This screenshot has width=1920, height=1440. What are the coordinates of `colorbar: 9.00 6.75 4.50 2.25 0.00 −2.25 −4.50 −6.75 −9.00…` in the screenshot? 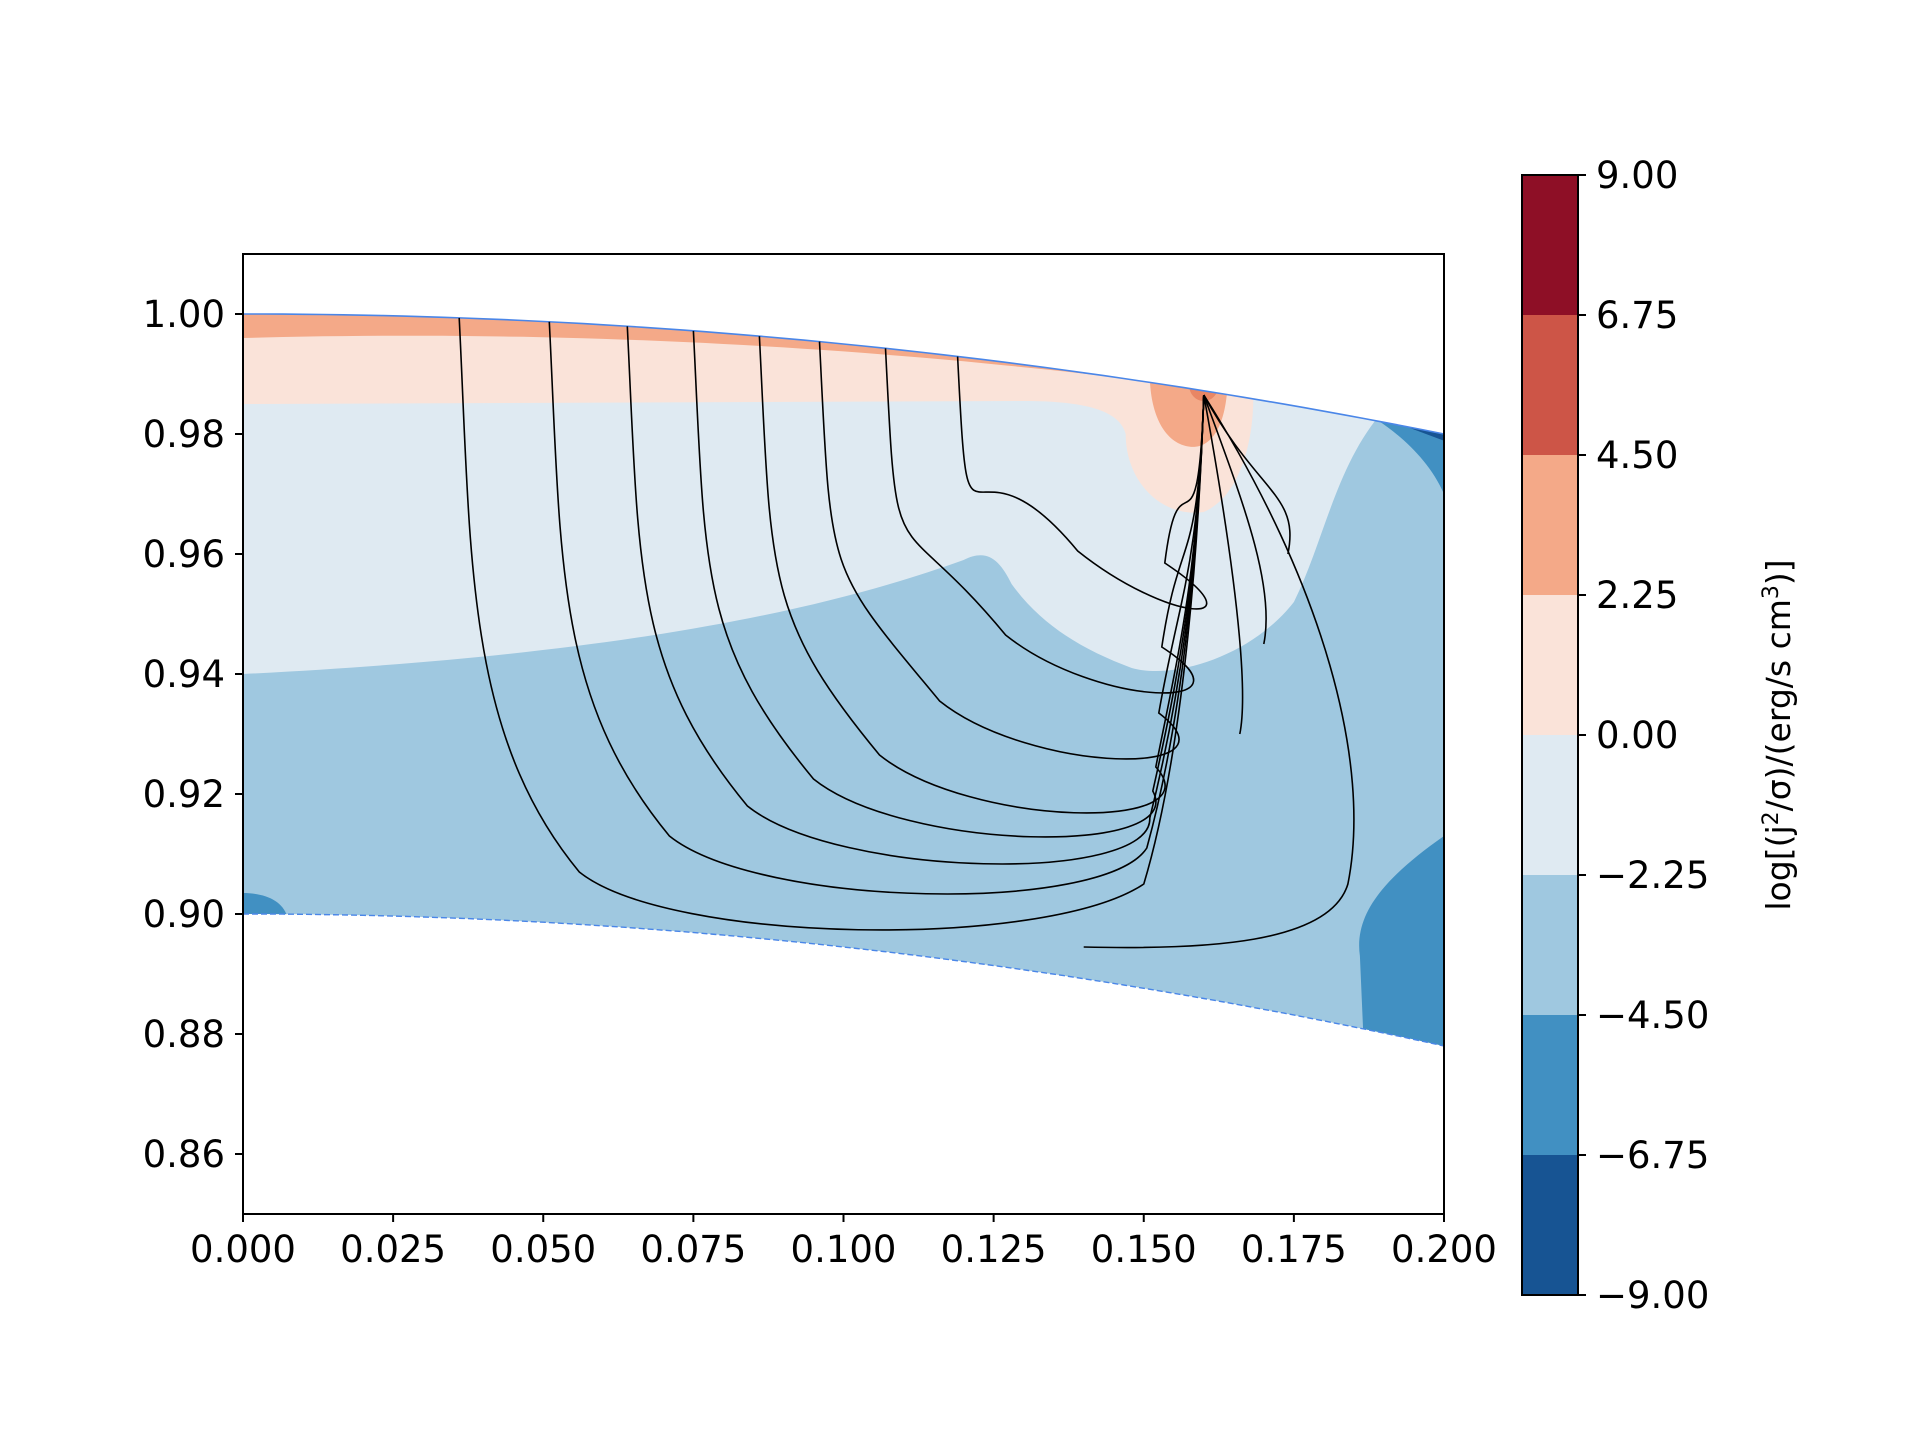 It's located at (1660, 735).